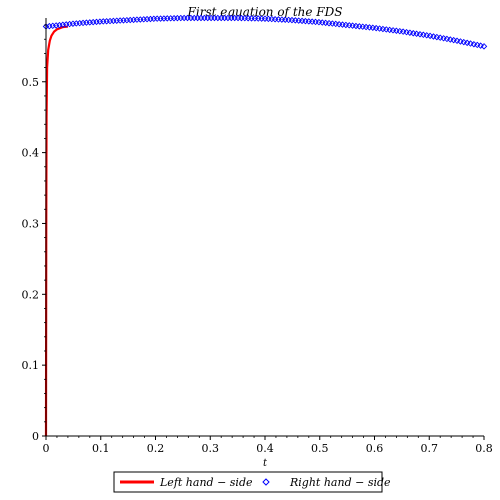  I want to click on y-tick-label: 0, so click(35, 436).